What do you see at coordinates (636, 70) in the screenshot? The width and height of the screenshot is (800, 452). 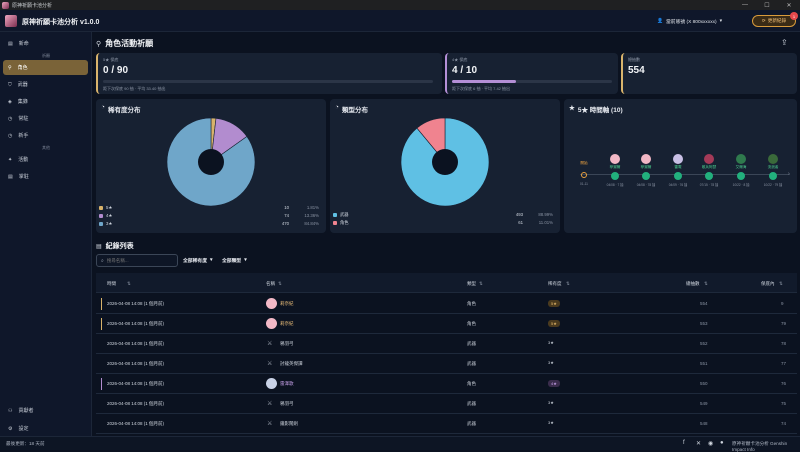 I see `stat-value: 554` at bounding box center [636, 70].